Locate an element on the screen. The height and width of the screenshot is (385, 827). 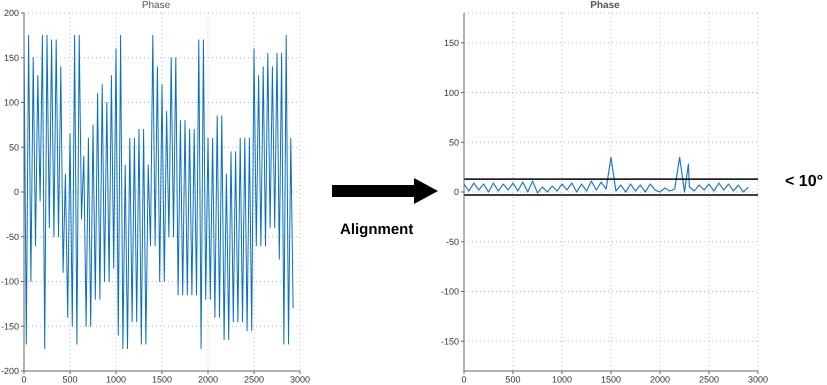
y-tick-label: 200 is located at coordinates (11, 13).